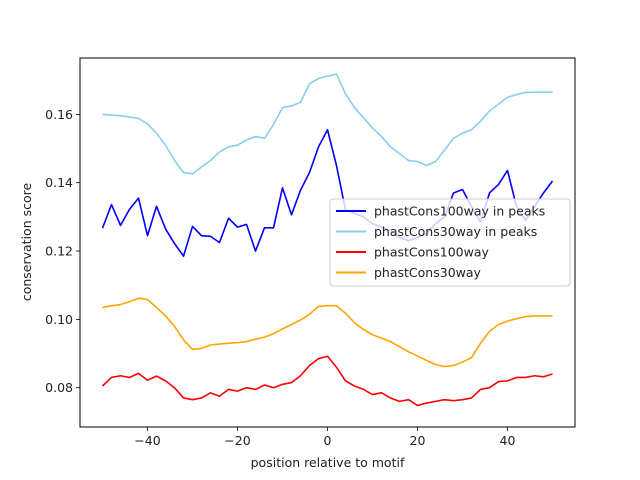 Image resolution: width=640 pixels, height=480 pixels. Describe the element at coordinates (508, 440) in the screenshot. I see `x-tick-label: 40` at that location.